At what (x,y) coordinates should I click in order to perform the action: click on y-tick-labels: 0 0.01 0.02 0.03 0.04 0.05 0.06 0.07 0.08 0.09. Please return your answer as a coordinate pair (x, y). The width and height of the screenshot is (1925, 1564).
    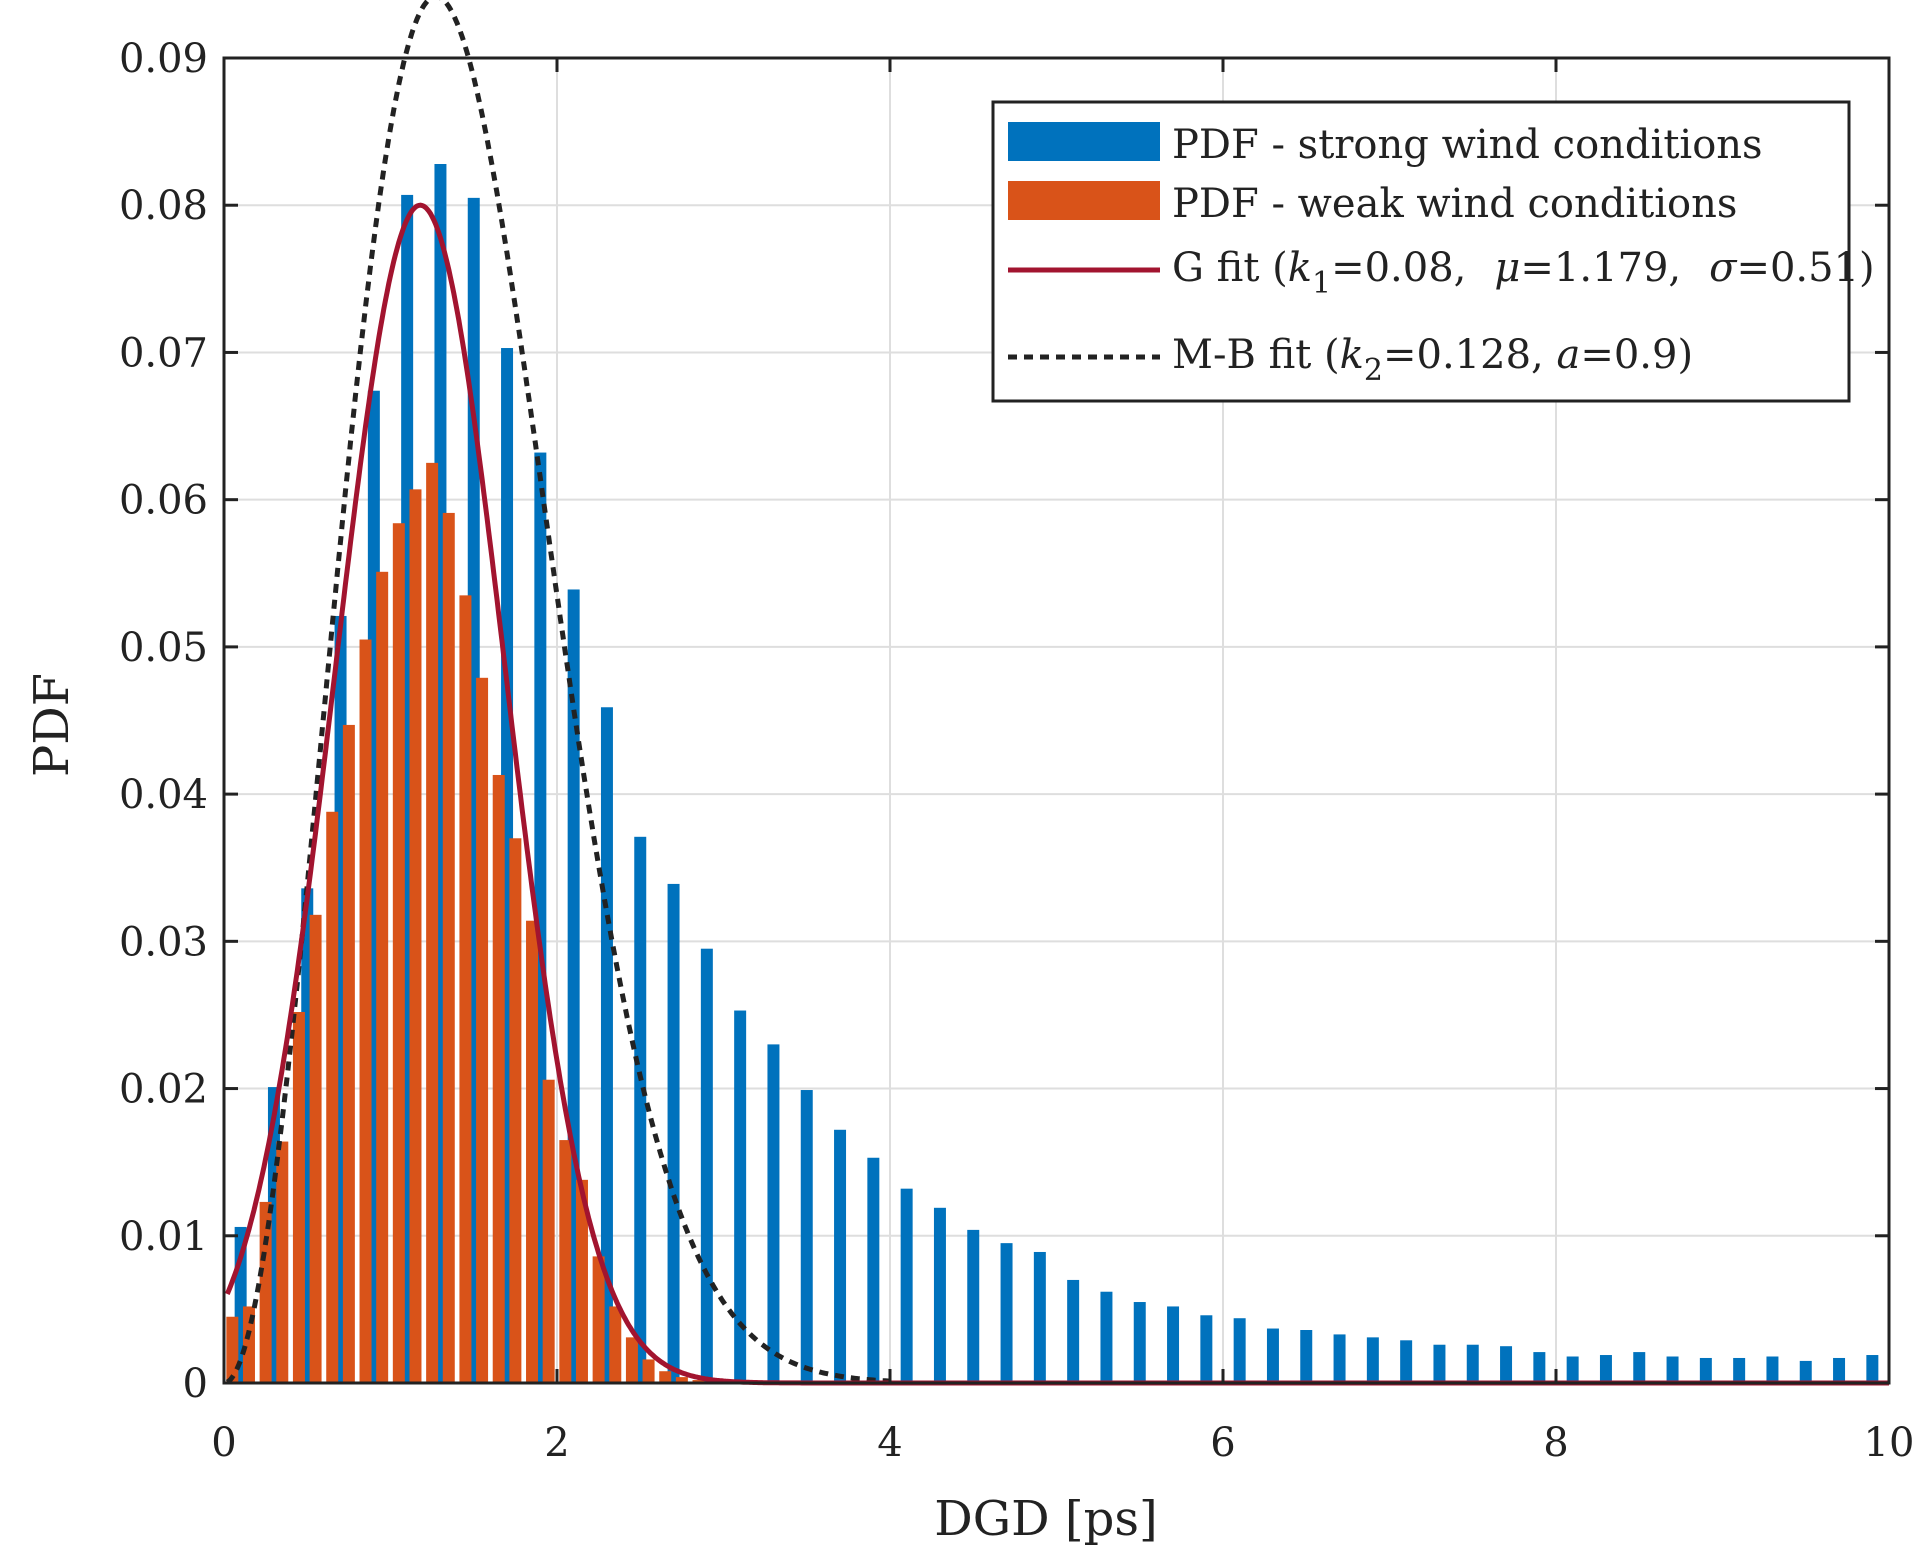
    Looking at the image, I should click on (163, 721).